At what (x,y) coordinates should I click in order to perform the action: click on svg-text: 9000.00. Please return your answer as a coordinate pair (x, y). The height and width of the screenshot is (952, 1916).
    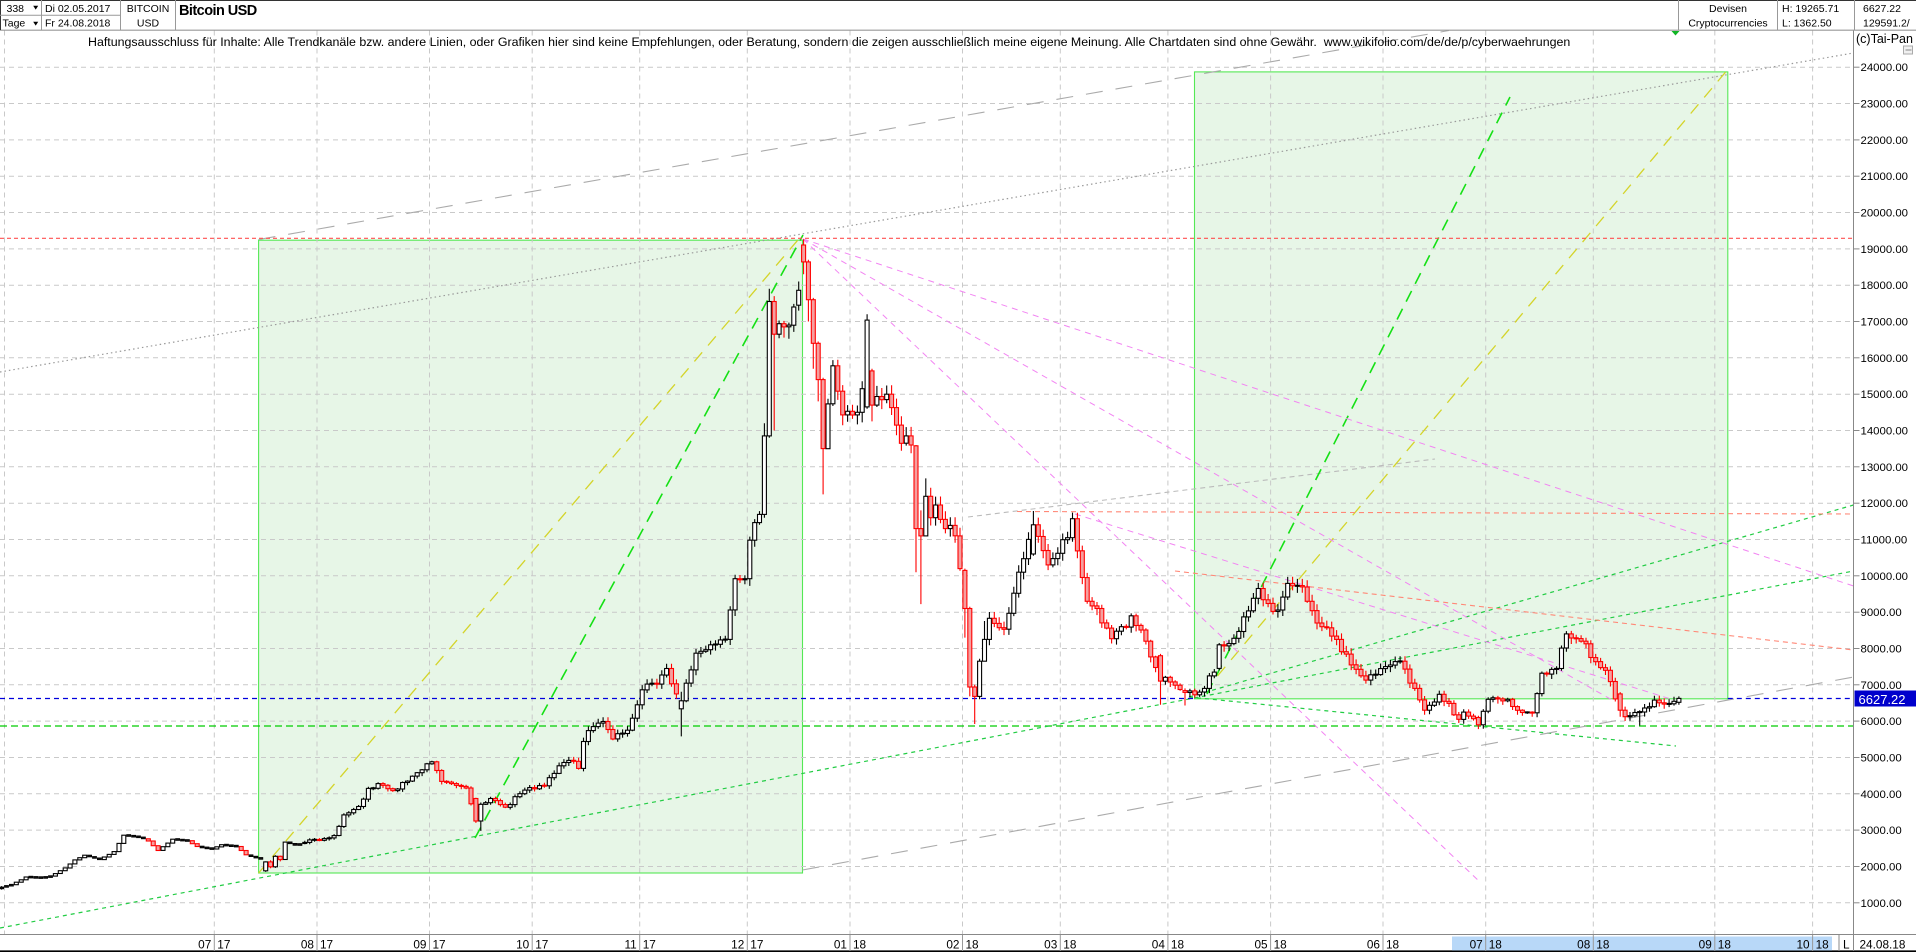
    Looking at the image, I should click on (1881, 613).